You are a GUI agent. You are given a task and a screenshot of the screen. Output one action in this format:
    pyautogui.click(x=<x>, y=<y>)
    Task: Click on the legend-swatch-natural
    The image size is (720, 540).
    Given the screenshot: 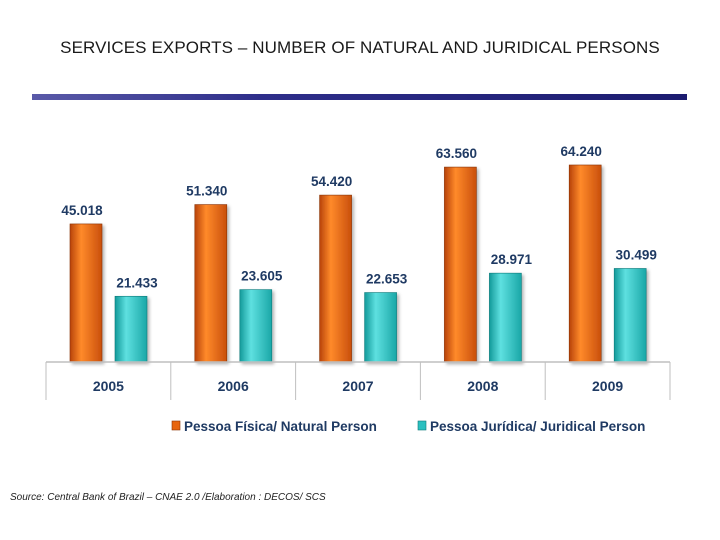 What is the action you would take?
    pyautogui.click(x=176, y=425)
    